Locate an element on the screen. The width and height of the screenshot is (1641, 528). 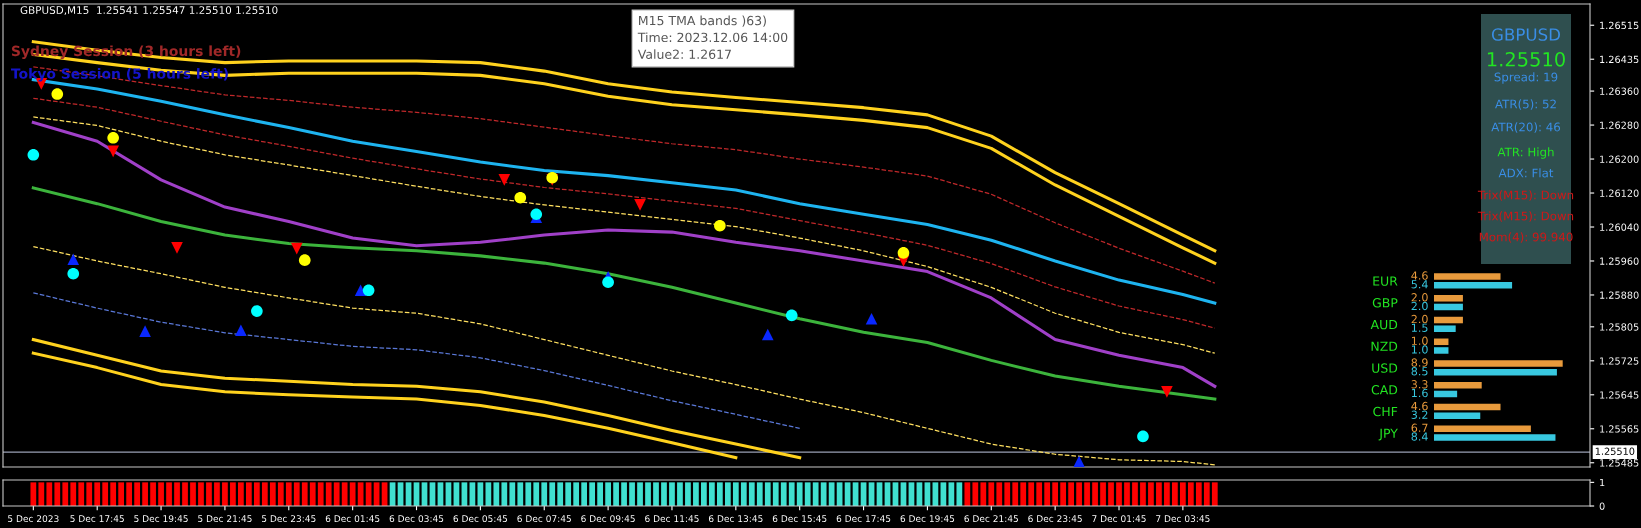
data-label: 8.5 is located at coordinates (1419, 371).